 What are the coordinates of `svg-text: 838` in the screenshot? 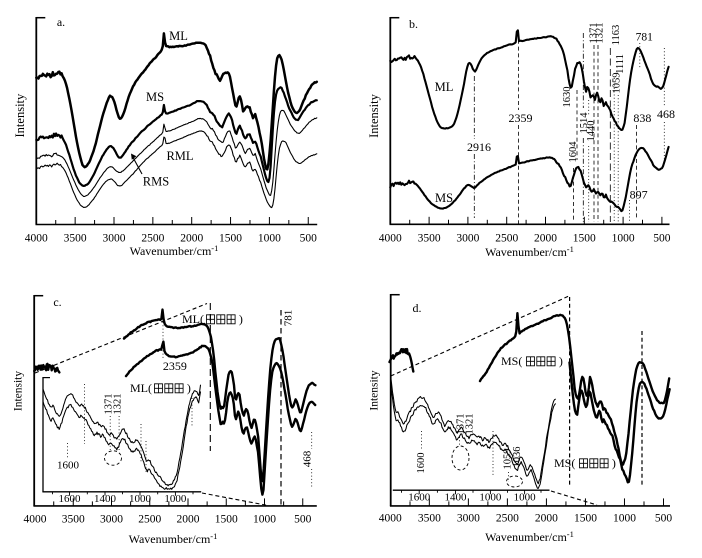 It's located at (642, 118).